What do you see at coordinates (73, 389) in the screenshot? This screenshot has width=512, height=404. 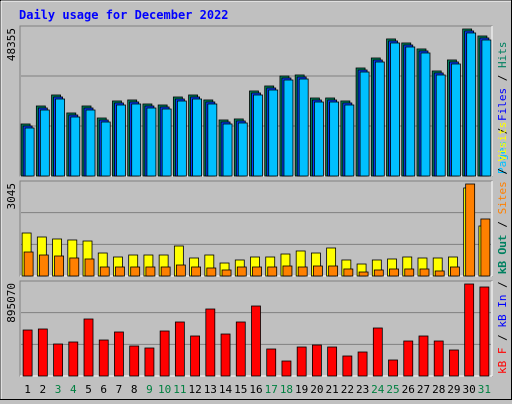 I see `x-tick-label: 4` at bounding box center [73, 389].